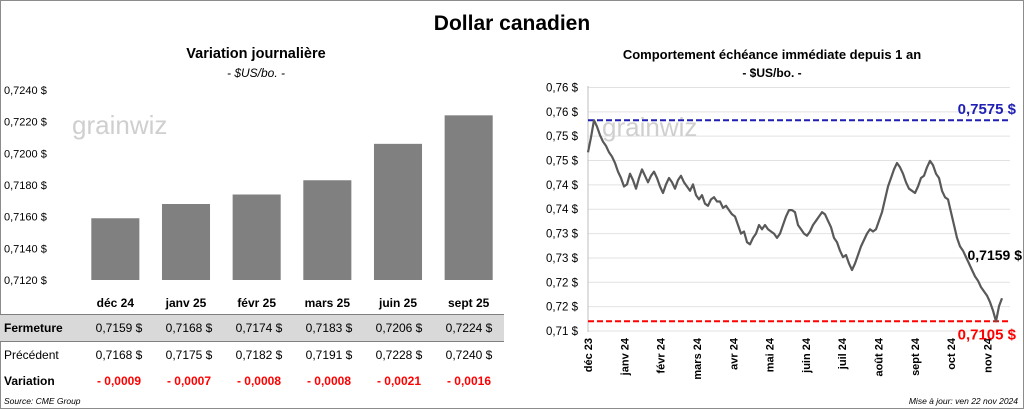 This screenshot has width=1024, height=409. What do you see at coordinates (256, 303) in the screenshot?
I see `x-tick-label: févr 25` at bounding box center [256, 303].